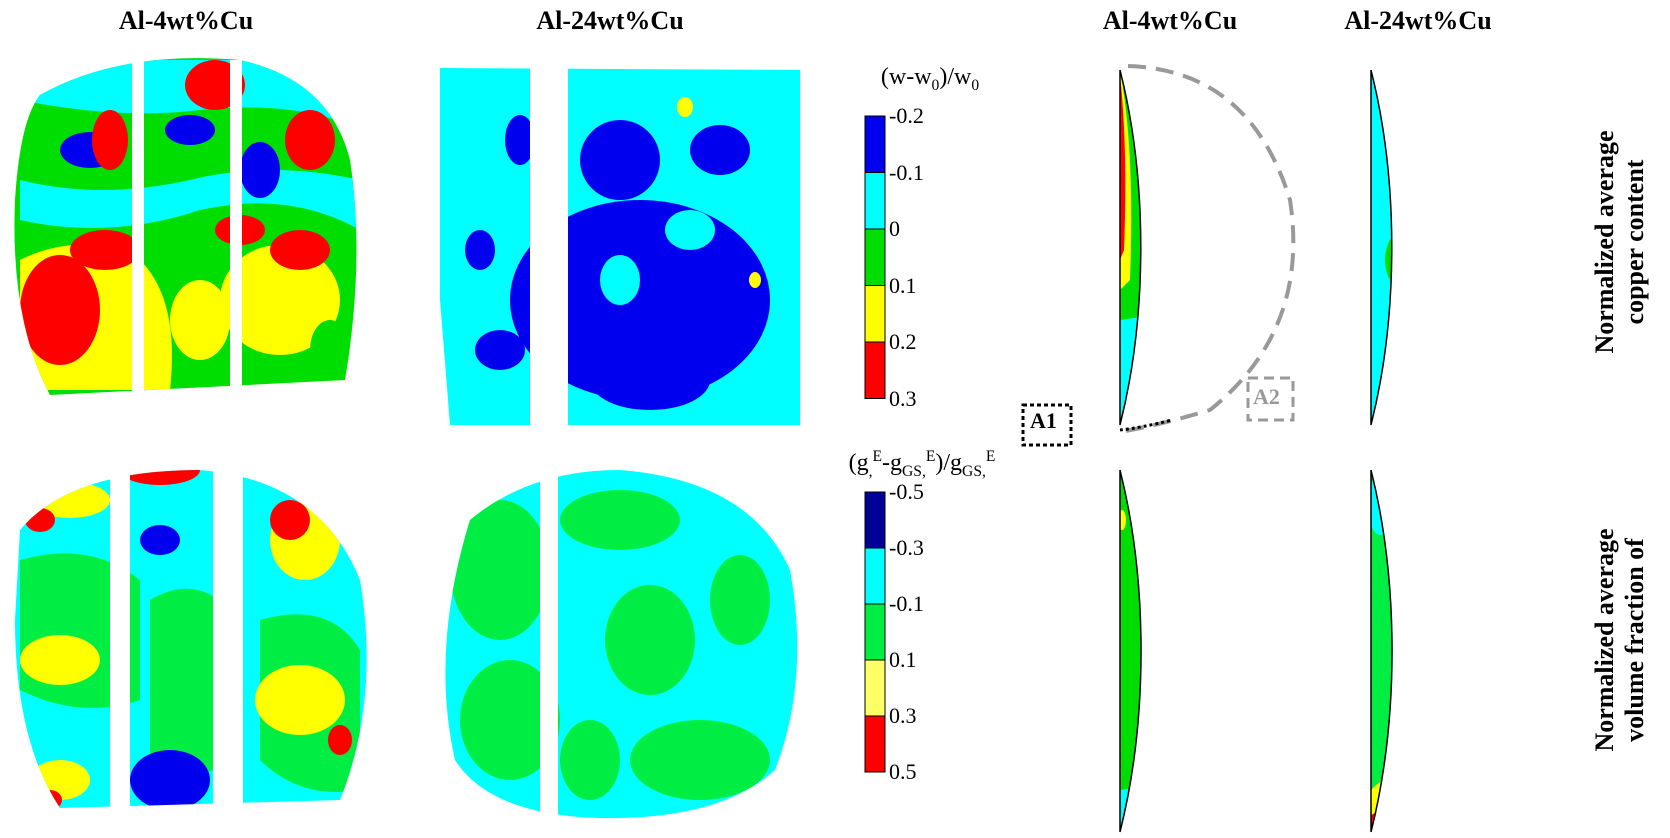  Describe the element at coordinates (1634, 640) in the screenshot. I see `row-label-bottom-line2: volume fraction of` at that location.